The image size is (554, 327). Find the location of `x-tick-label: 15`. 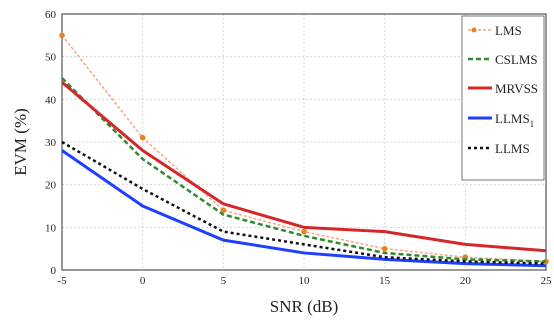

x-tick-label: 15 is located at coordinates (385, 281).